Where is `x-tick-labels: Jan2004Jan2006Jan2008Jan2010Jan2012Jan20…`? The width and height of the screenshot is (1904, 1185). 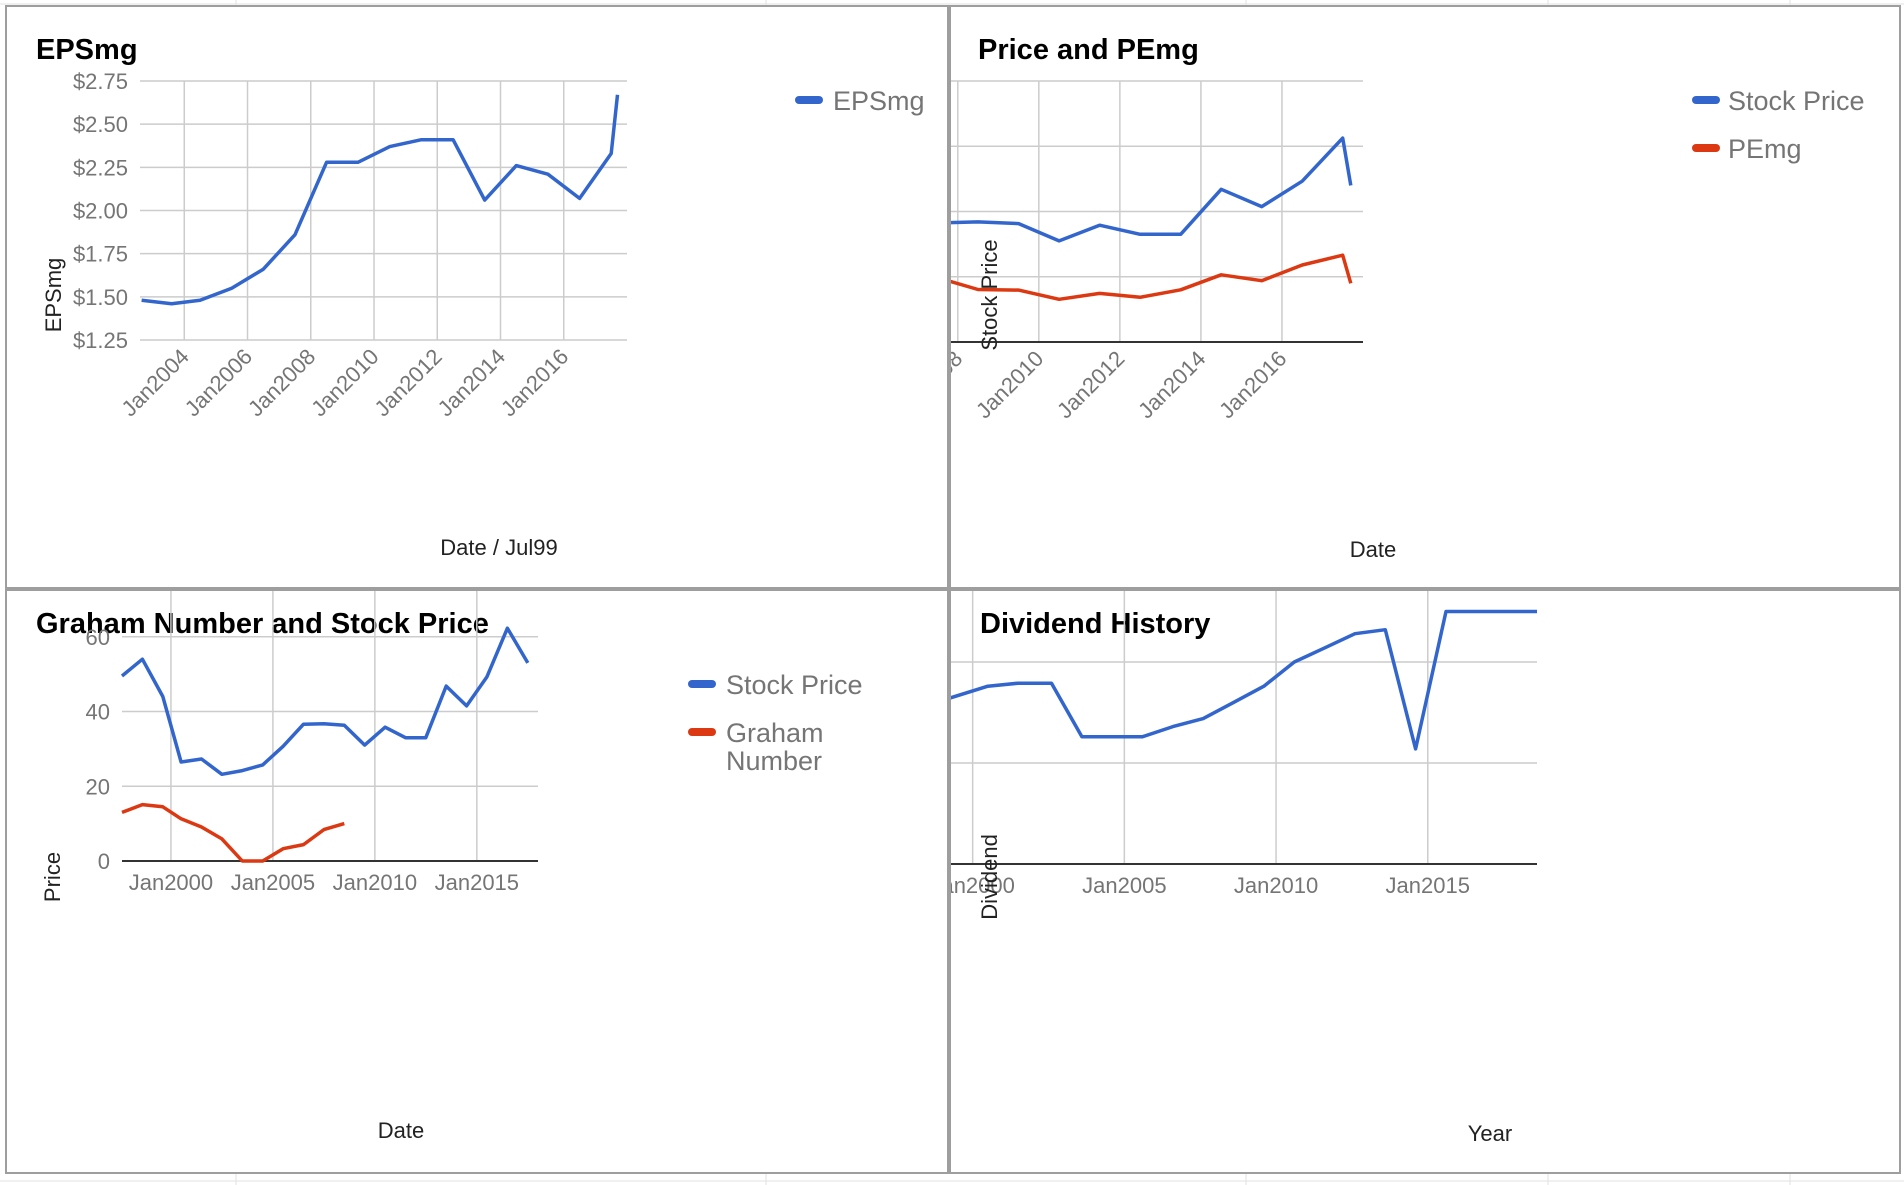
x-tick-labels: Jan2004Jan2006Jan2008Jan2010Jan2012Jan20… is located at coordinates (344, 382).